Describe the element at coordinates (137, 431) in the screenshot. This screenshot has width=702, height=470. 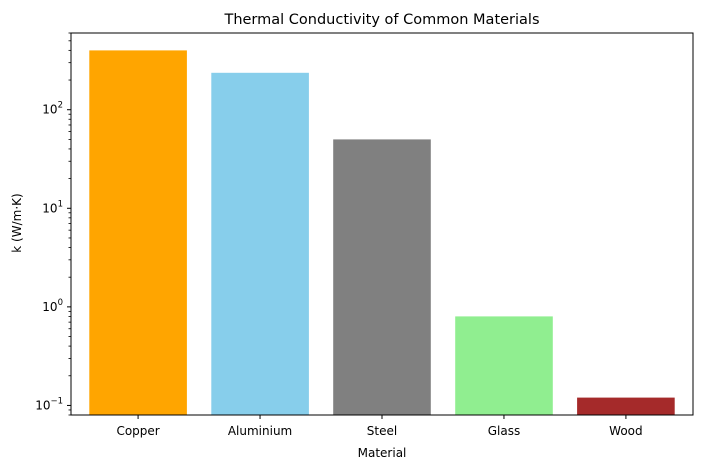
I see `x-tick-label: Copper` at that location.